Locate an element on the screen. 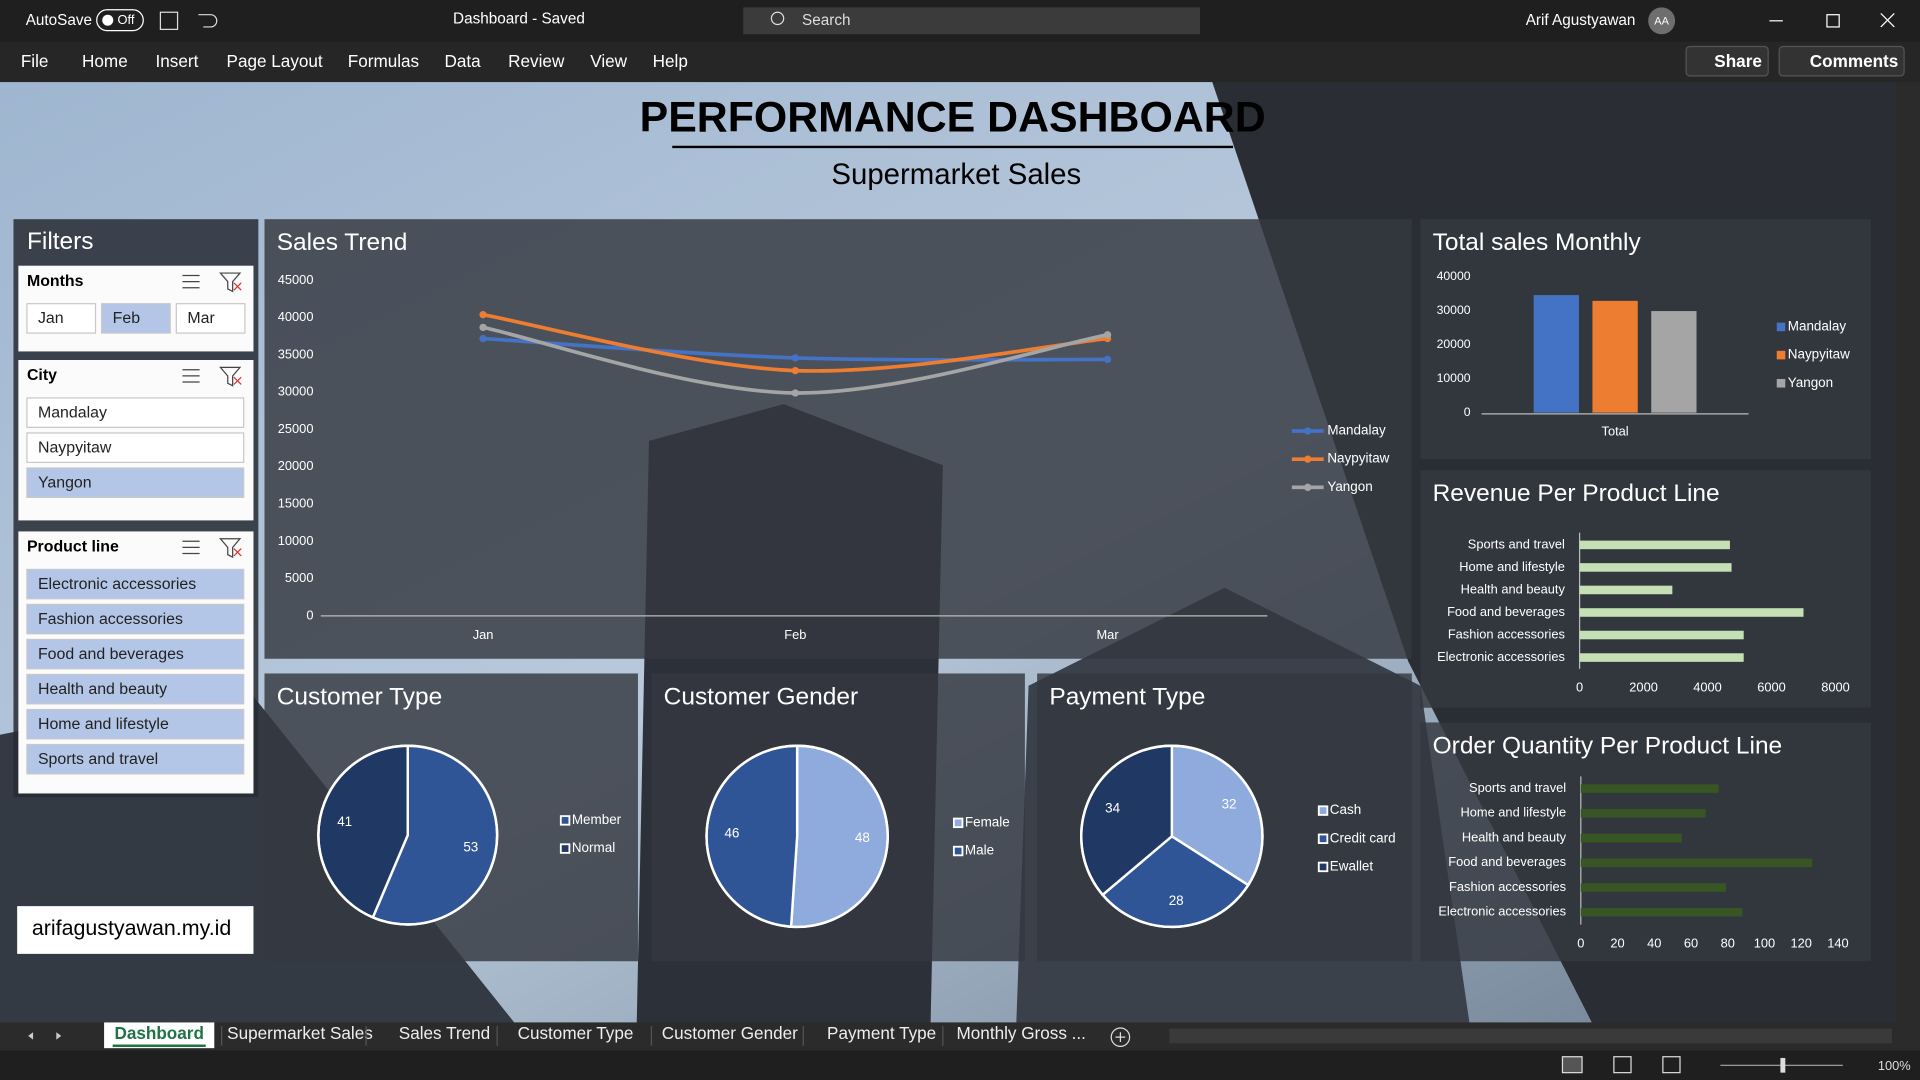 The height and width of the screenshot is (1080, 1920). data-label: 28 is located at coordinates (1176, 900).